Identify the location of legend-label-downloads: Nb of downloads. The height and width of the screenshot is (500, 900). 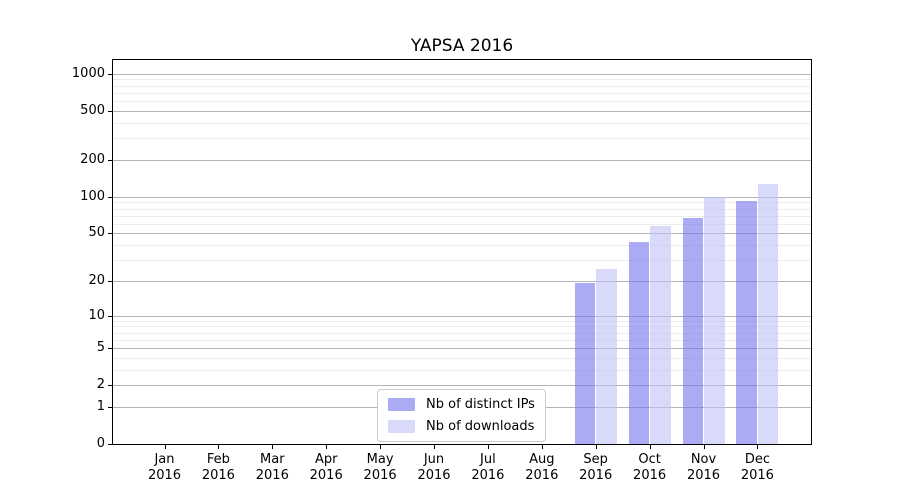
(480, 426).